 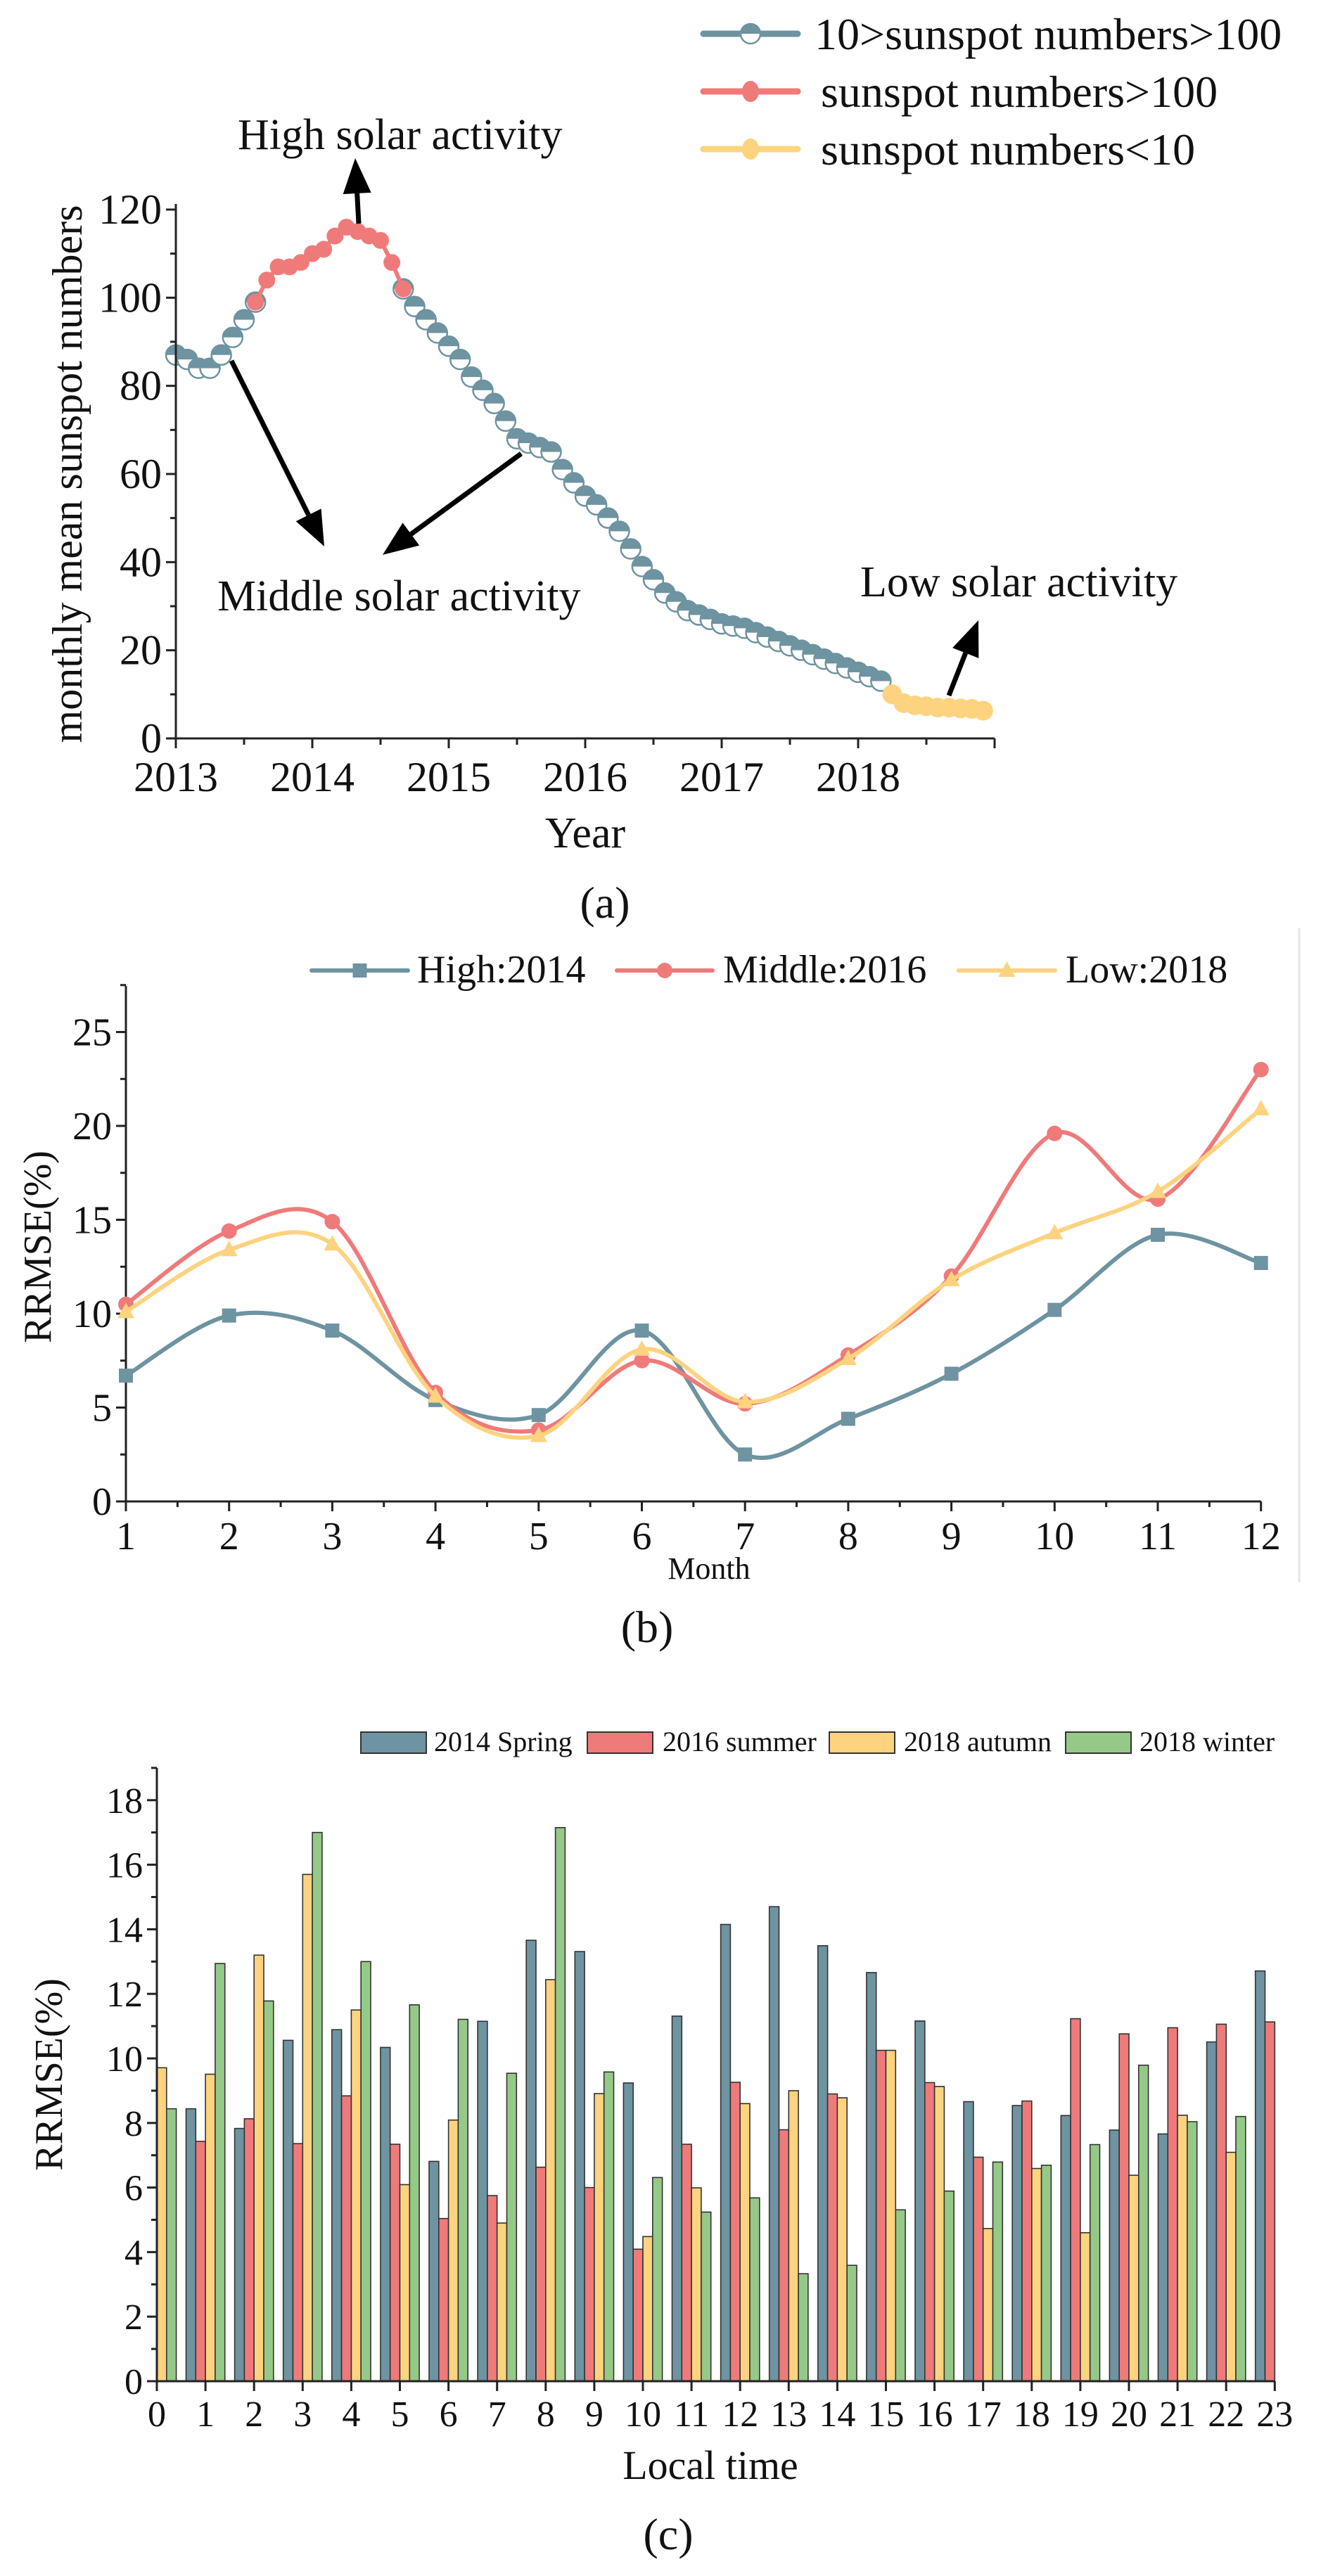 What do you see at coordinates (1008, 149) in the screenshot?
I see `legend-label-low: sunspot numbers<10` at bounding box center [1008, 149].